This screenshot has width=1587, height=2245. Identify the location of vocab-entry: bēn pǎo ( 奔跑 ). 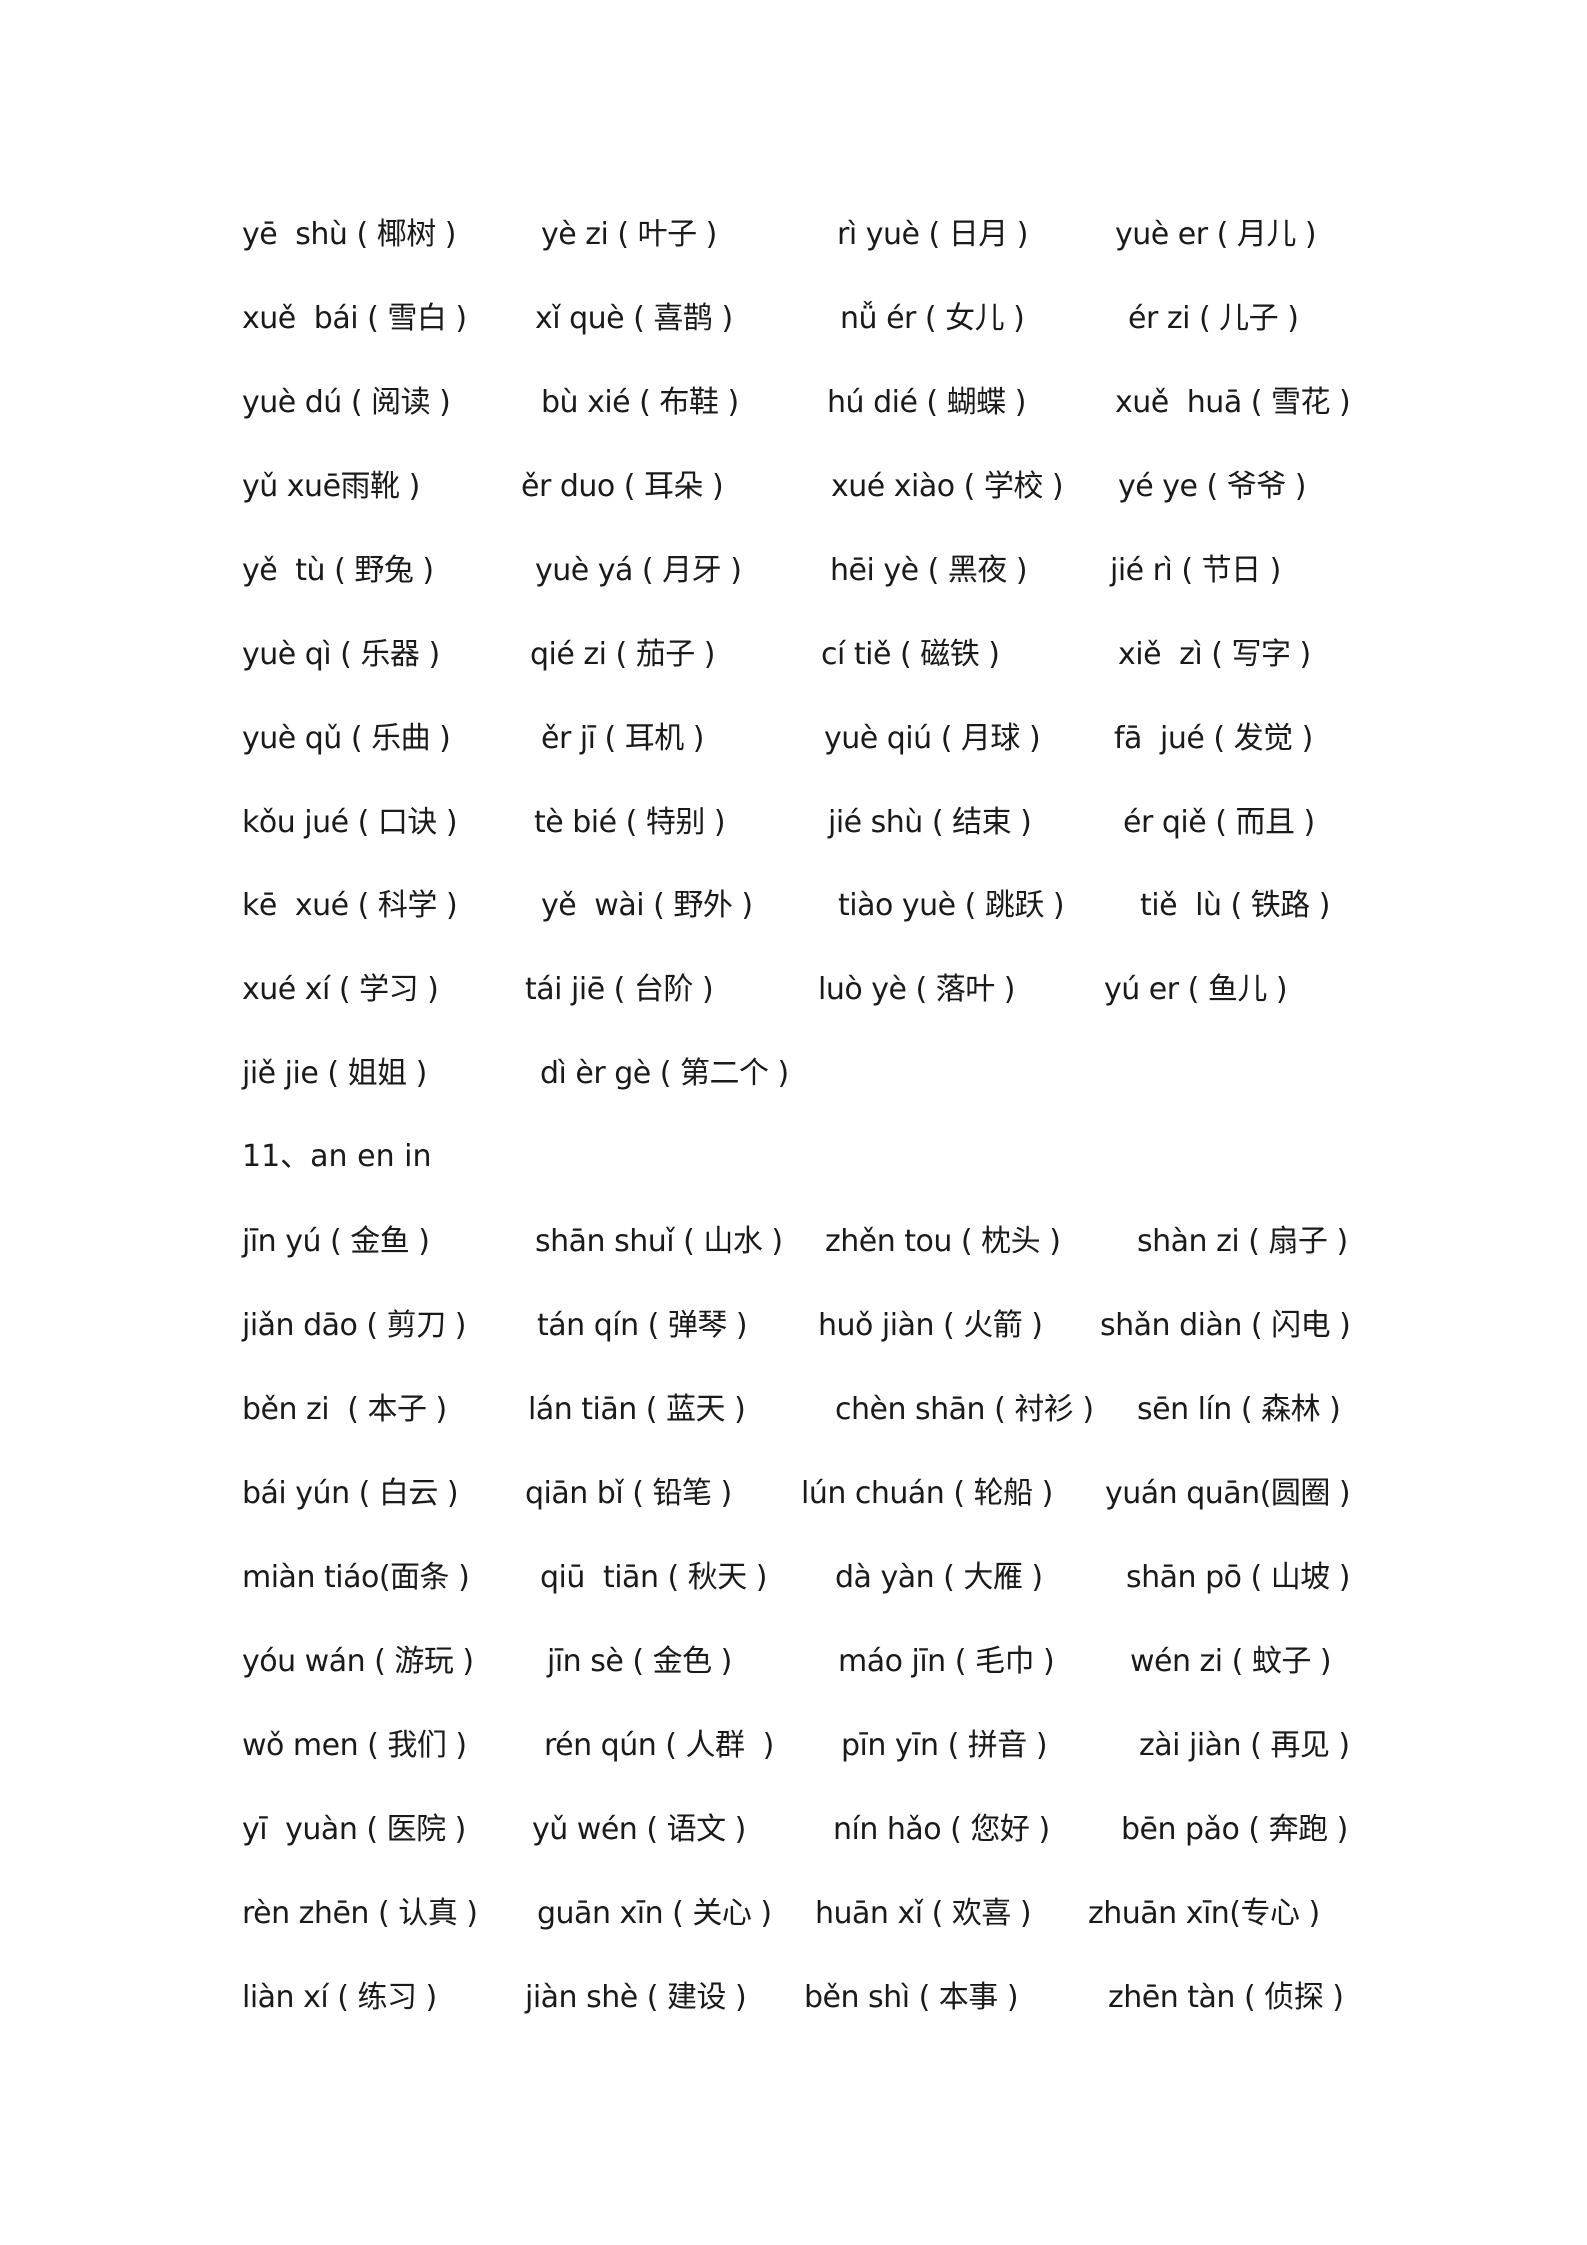
(1234, 1829).